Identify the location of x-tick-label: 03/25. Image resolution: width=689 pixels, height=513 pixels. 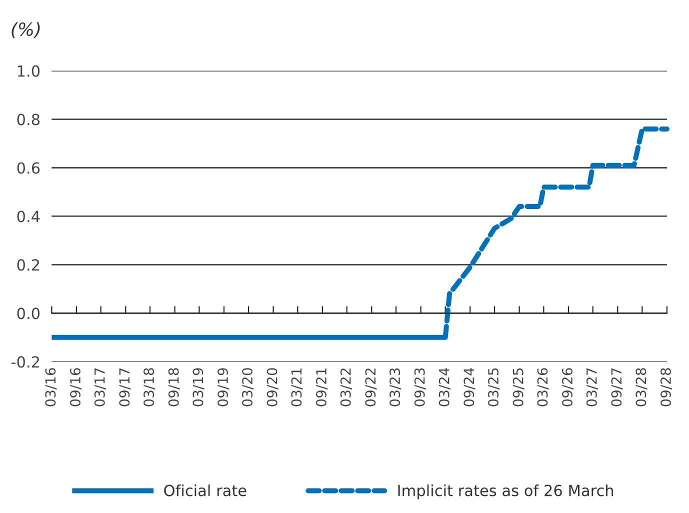
(494, 387).